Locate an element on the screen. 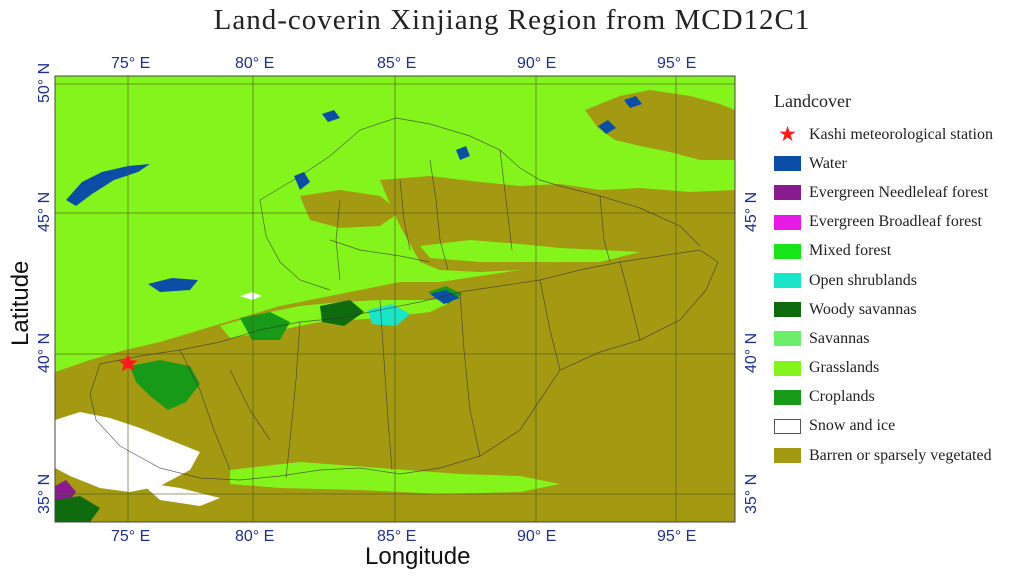 This screenshot has width=1024, height=578. tick-lat-35-right: 35° N is located at coordinates (751, 494).